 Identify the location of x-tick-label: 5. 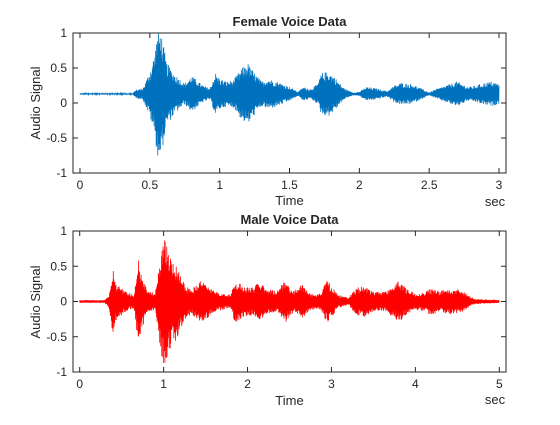
(499, 384).